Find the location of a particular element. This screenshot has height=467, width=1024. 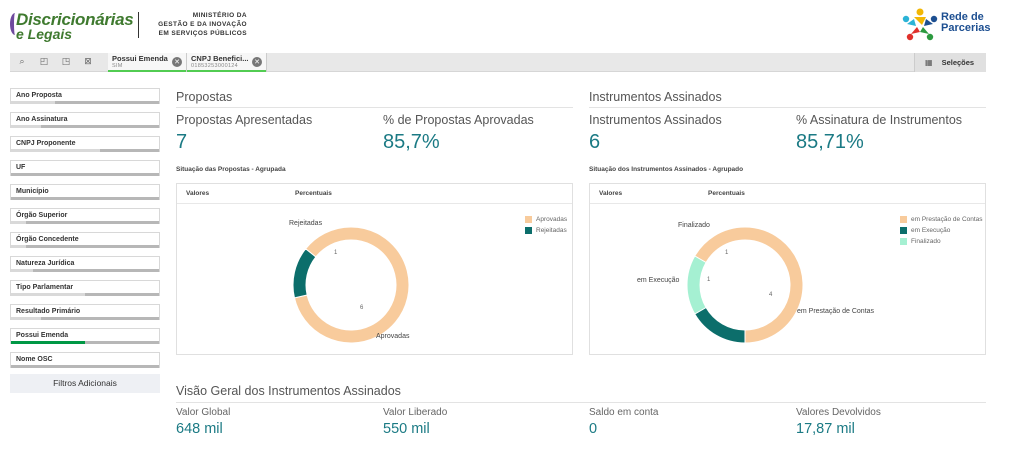

filter-label: CNPJ Proponente is located at coordinates (46, 143).